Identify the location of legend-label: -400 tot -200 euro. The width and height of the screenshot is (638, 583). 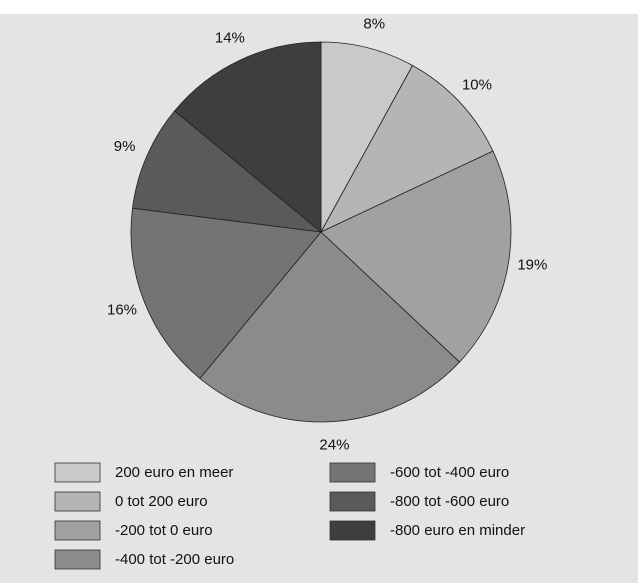
(174, 559).